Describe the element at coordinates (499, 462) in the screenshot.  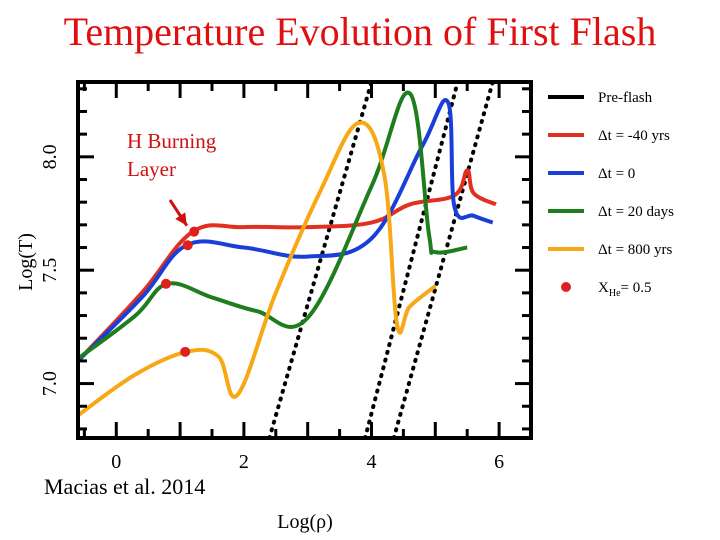
I see `x-tick-label: 6` at that location.